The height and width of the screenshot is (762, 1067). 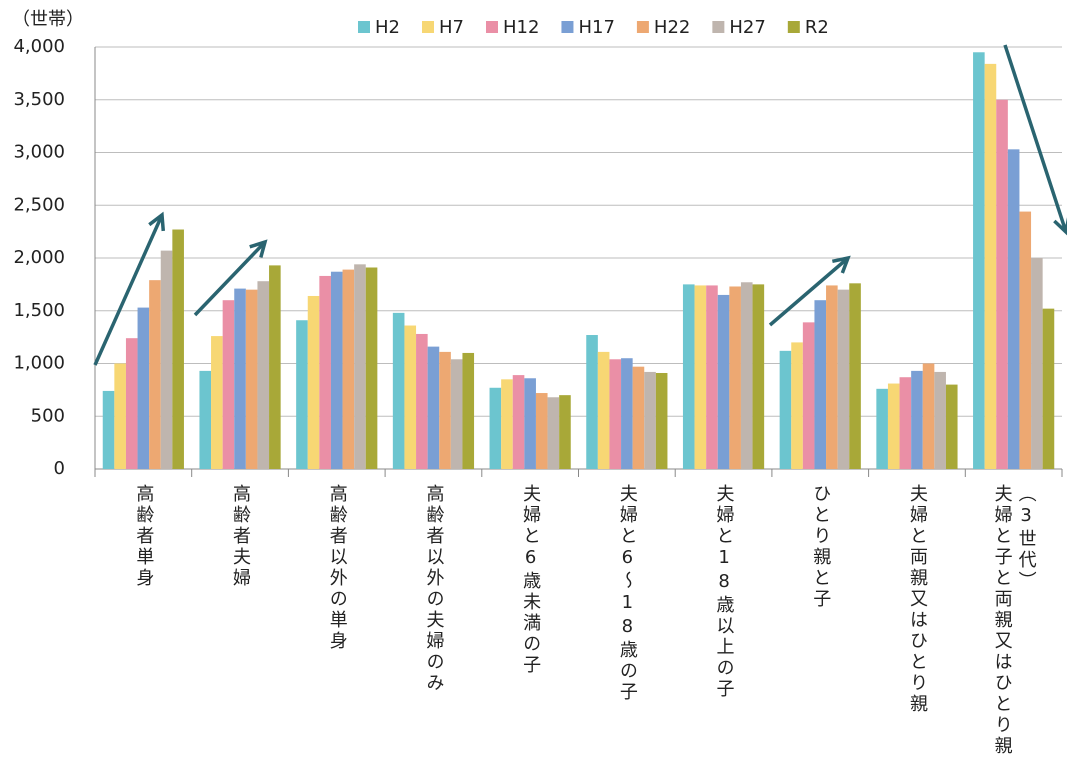 I want to click on x-tick-label: ひとり親と子, so click(x=821, y=547).